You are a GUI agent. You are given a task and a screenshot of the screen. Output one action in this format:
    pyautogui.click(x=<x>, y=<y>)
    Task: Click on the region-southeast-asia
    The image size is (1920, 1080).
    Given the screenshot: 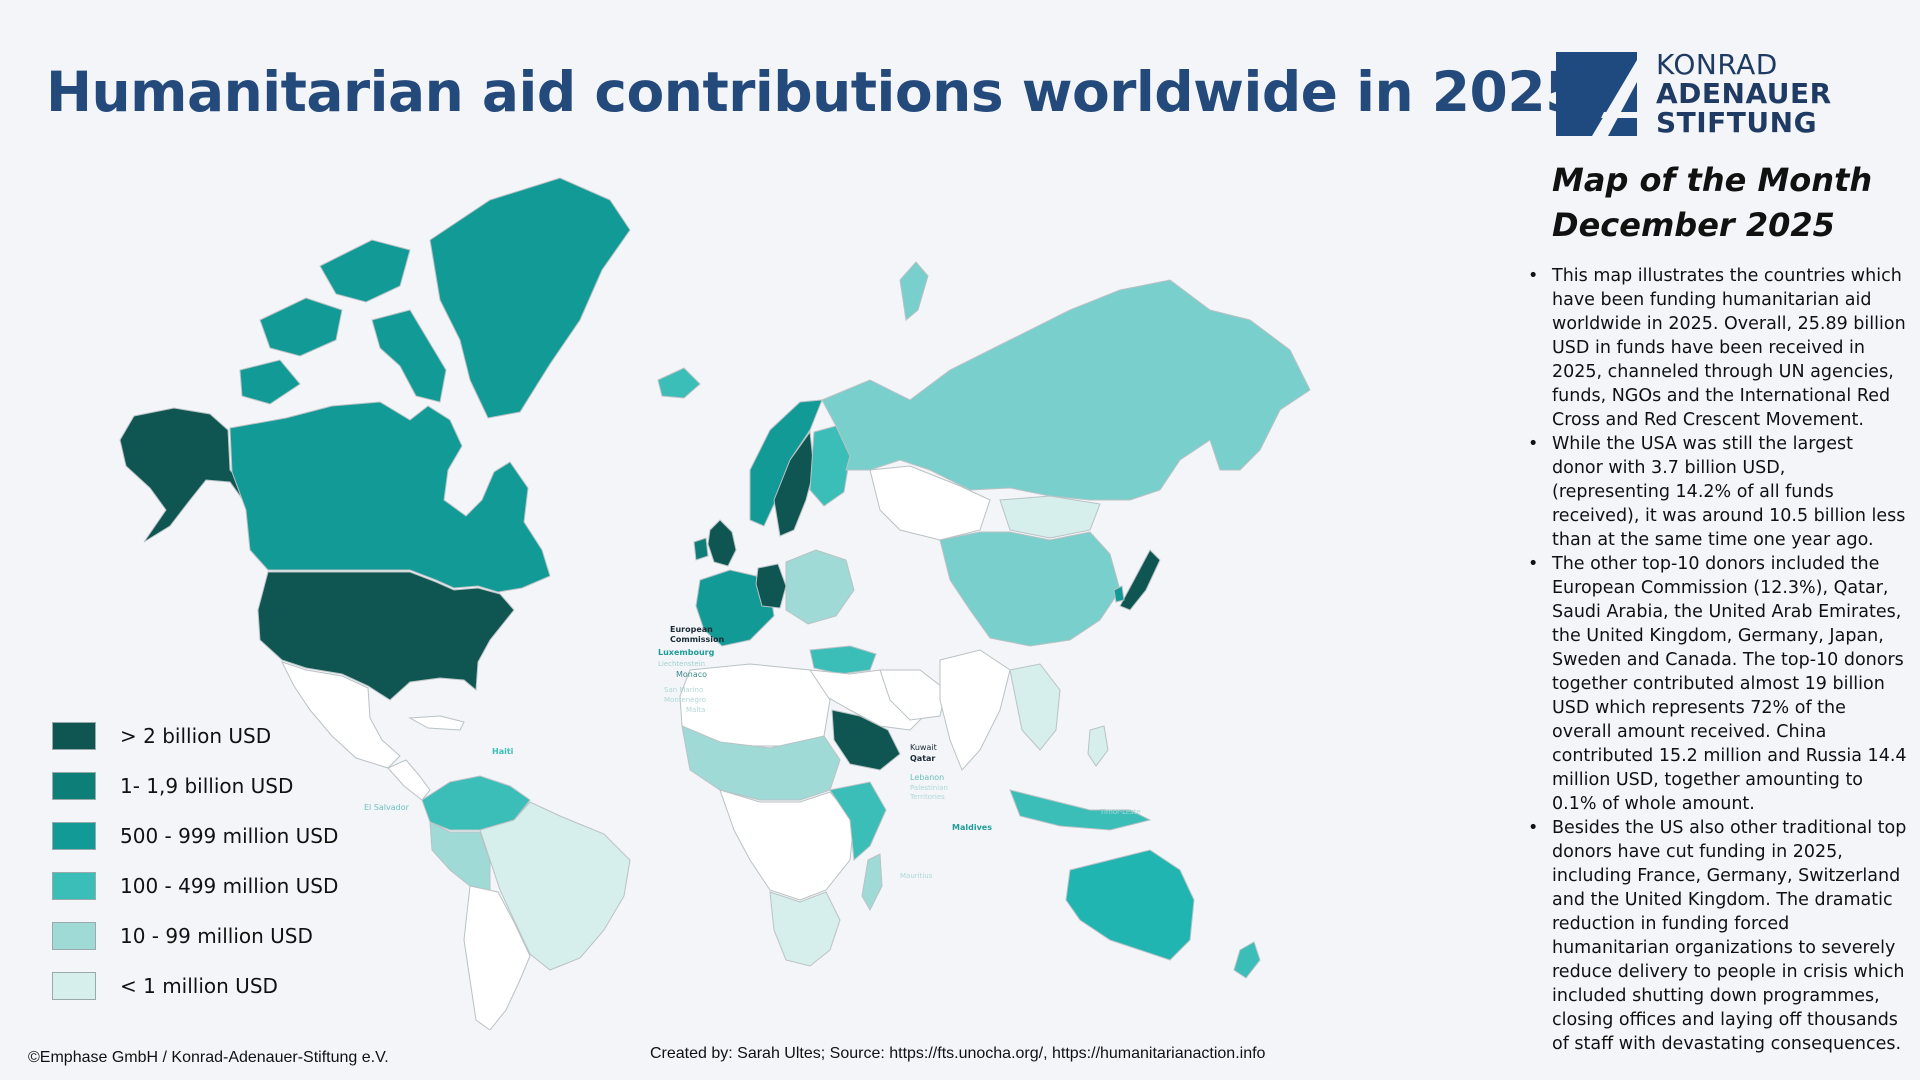 What is the action you would take?
    pyautogui.click(x=1035, y=707)
    